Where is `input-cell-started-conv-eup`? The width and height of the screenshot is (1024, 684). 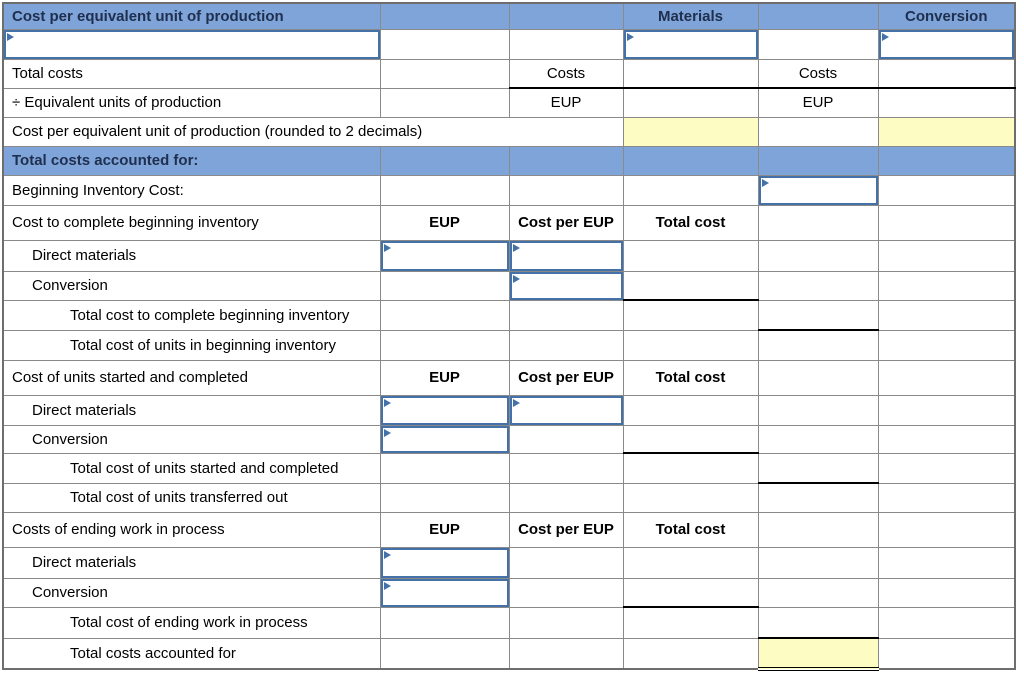
input-cell-started-conv-eup is located at coordinates (444, 439).